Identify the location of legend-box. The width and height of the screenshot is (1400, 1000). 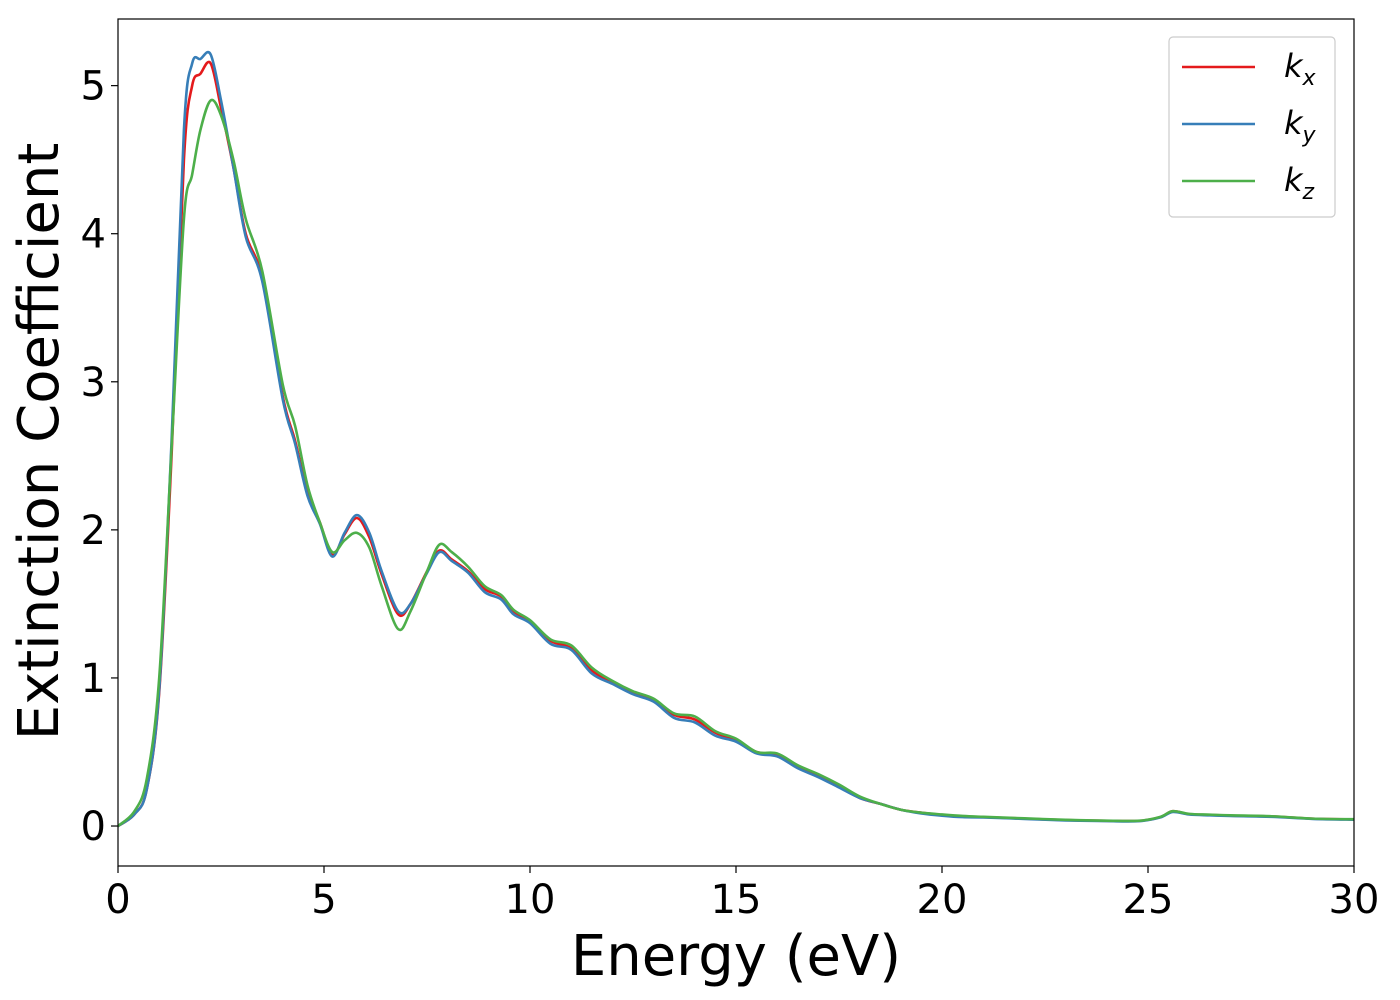
(1252, 127).